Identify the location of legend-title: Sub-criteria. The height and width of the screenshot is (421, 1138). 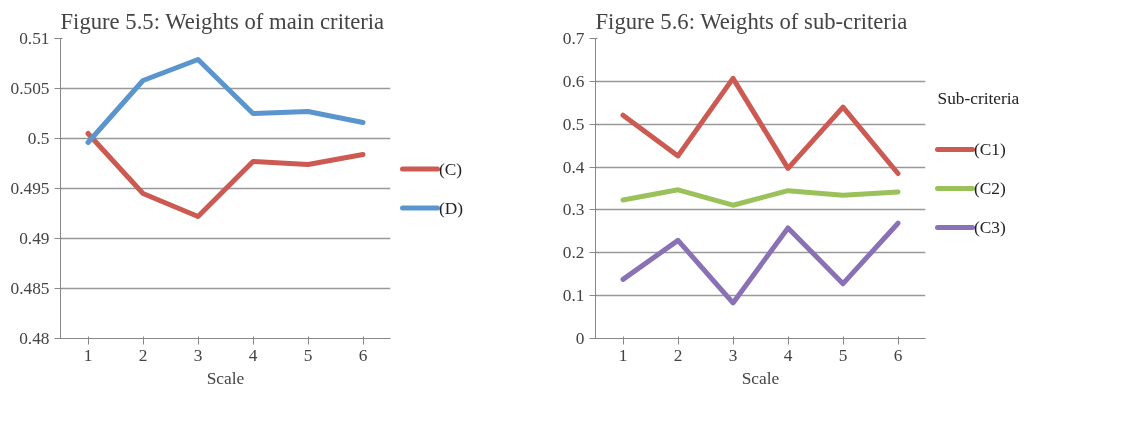
(978, 98).